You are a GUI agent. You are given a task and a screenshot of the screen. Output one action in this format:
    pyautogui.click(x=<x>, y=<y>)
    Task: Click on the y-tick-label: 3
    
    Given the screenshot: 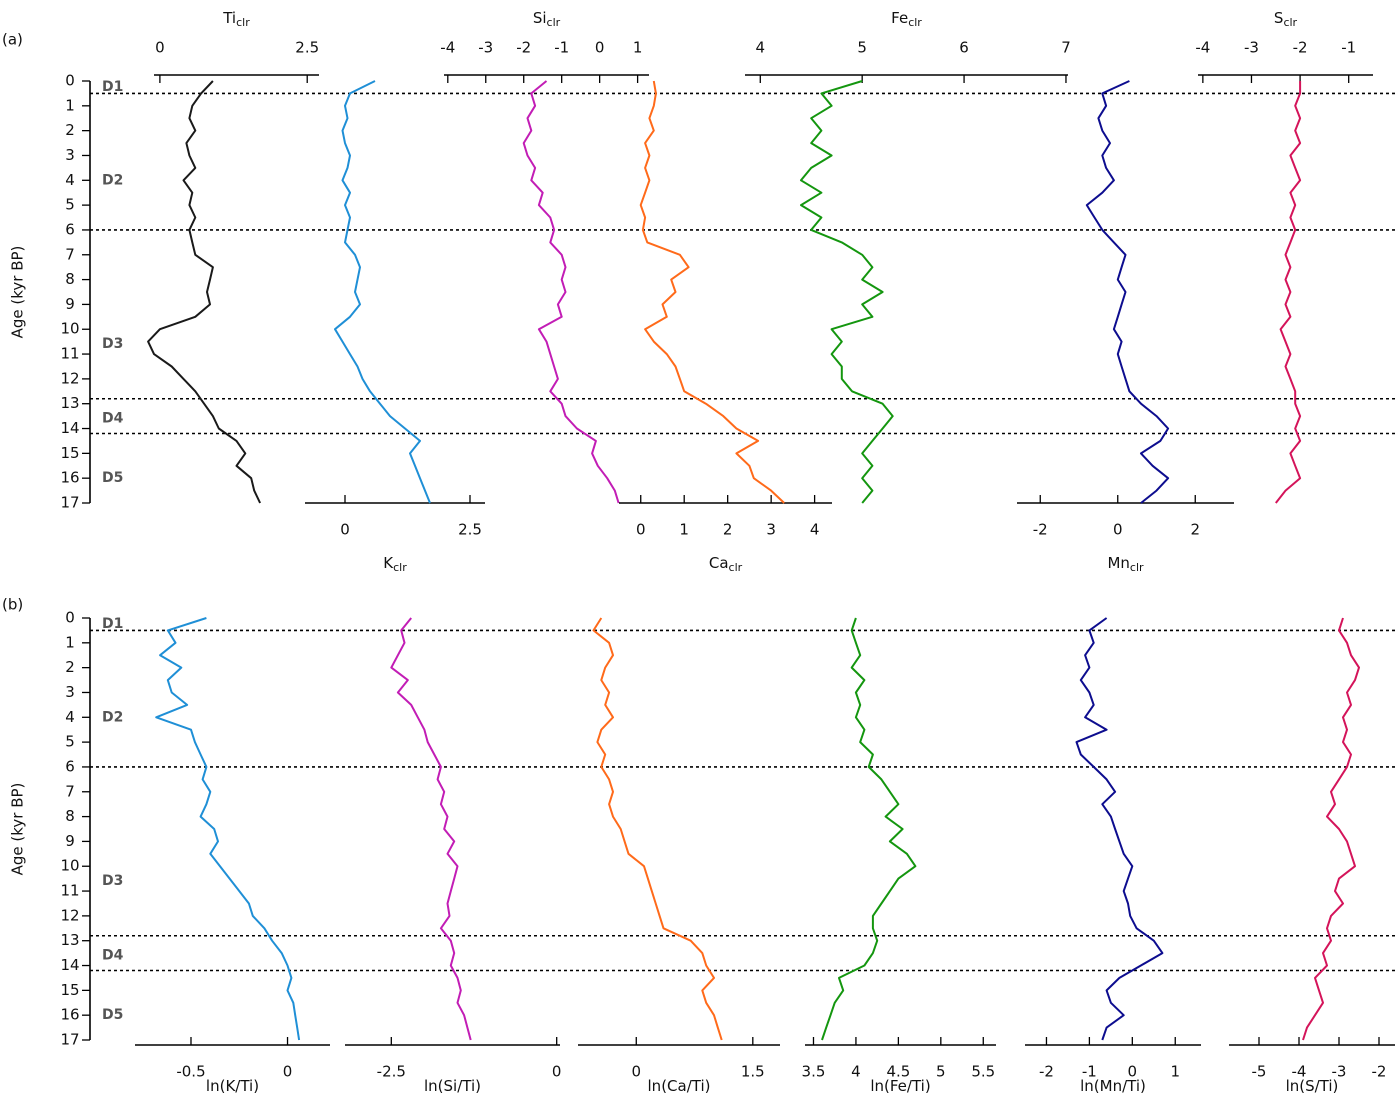 What is the action you would take?
    pyautogui.click(x=70, y=155)
    